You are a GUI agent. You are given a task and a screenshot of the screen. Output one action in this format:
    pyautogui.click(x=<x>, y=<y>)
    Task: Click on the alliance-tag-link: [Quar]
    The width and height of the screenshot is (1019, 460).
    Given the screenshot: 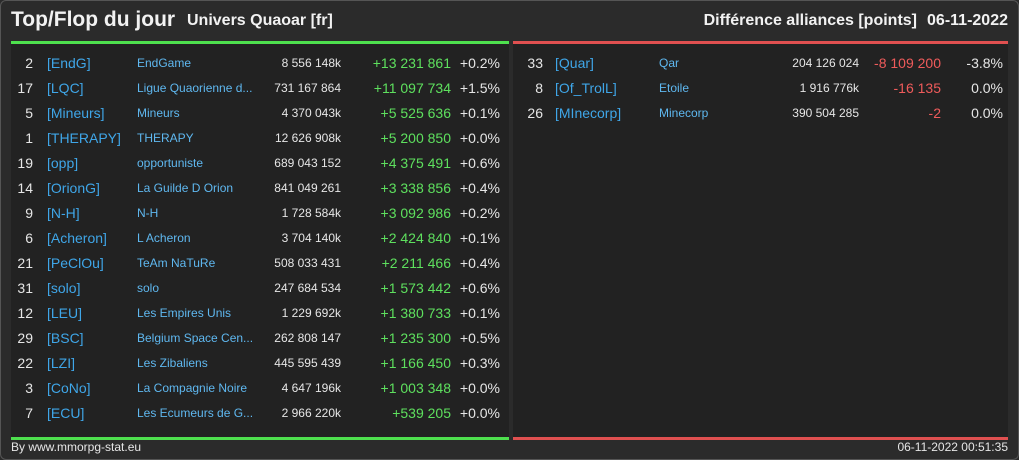 What is the action you would take?
    pyautogui.click(x=574, y=63)
    